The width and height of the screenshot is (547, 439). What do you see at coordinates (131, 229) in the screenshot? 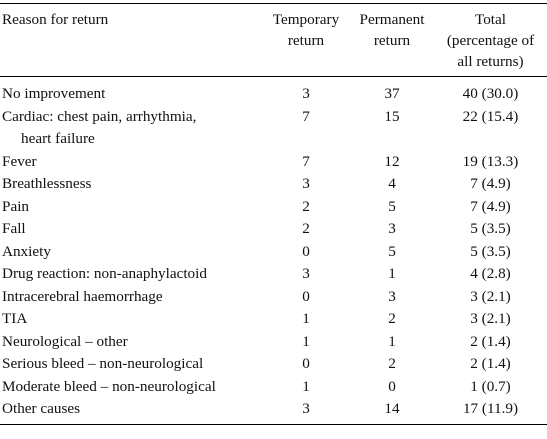
I see `cell-reason: Fall` at bounding box center [131, 229].